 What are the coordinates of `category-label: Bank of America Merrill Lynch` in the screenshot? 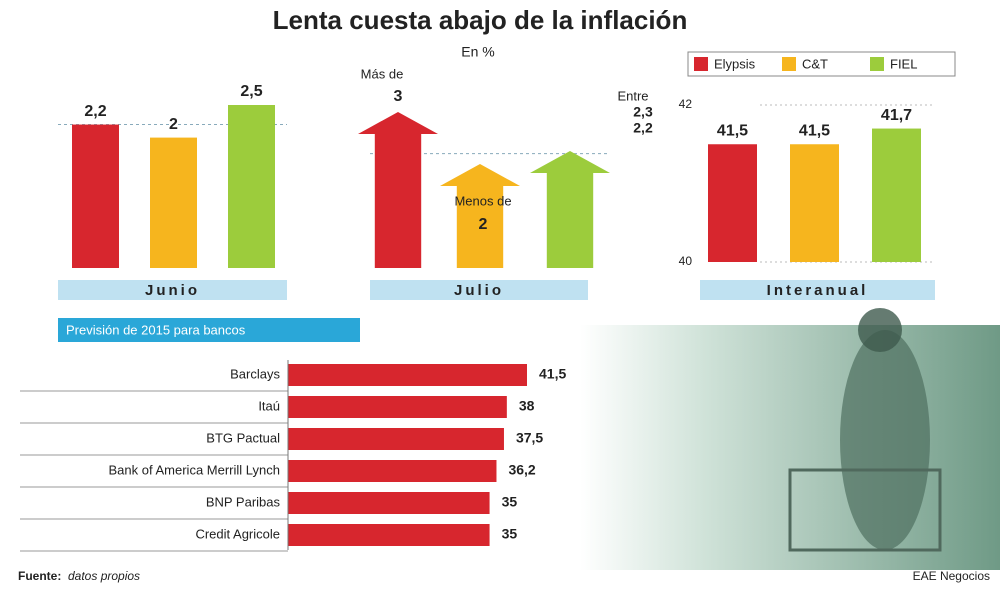 It's located at (194, 469).